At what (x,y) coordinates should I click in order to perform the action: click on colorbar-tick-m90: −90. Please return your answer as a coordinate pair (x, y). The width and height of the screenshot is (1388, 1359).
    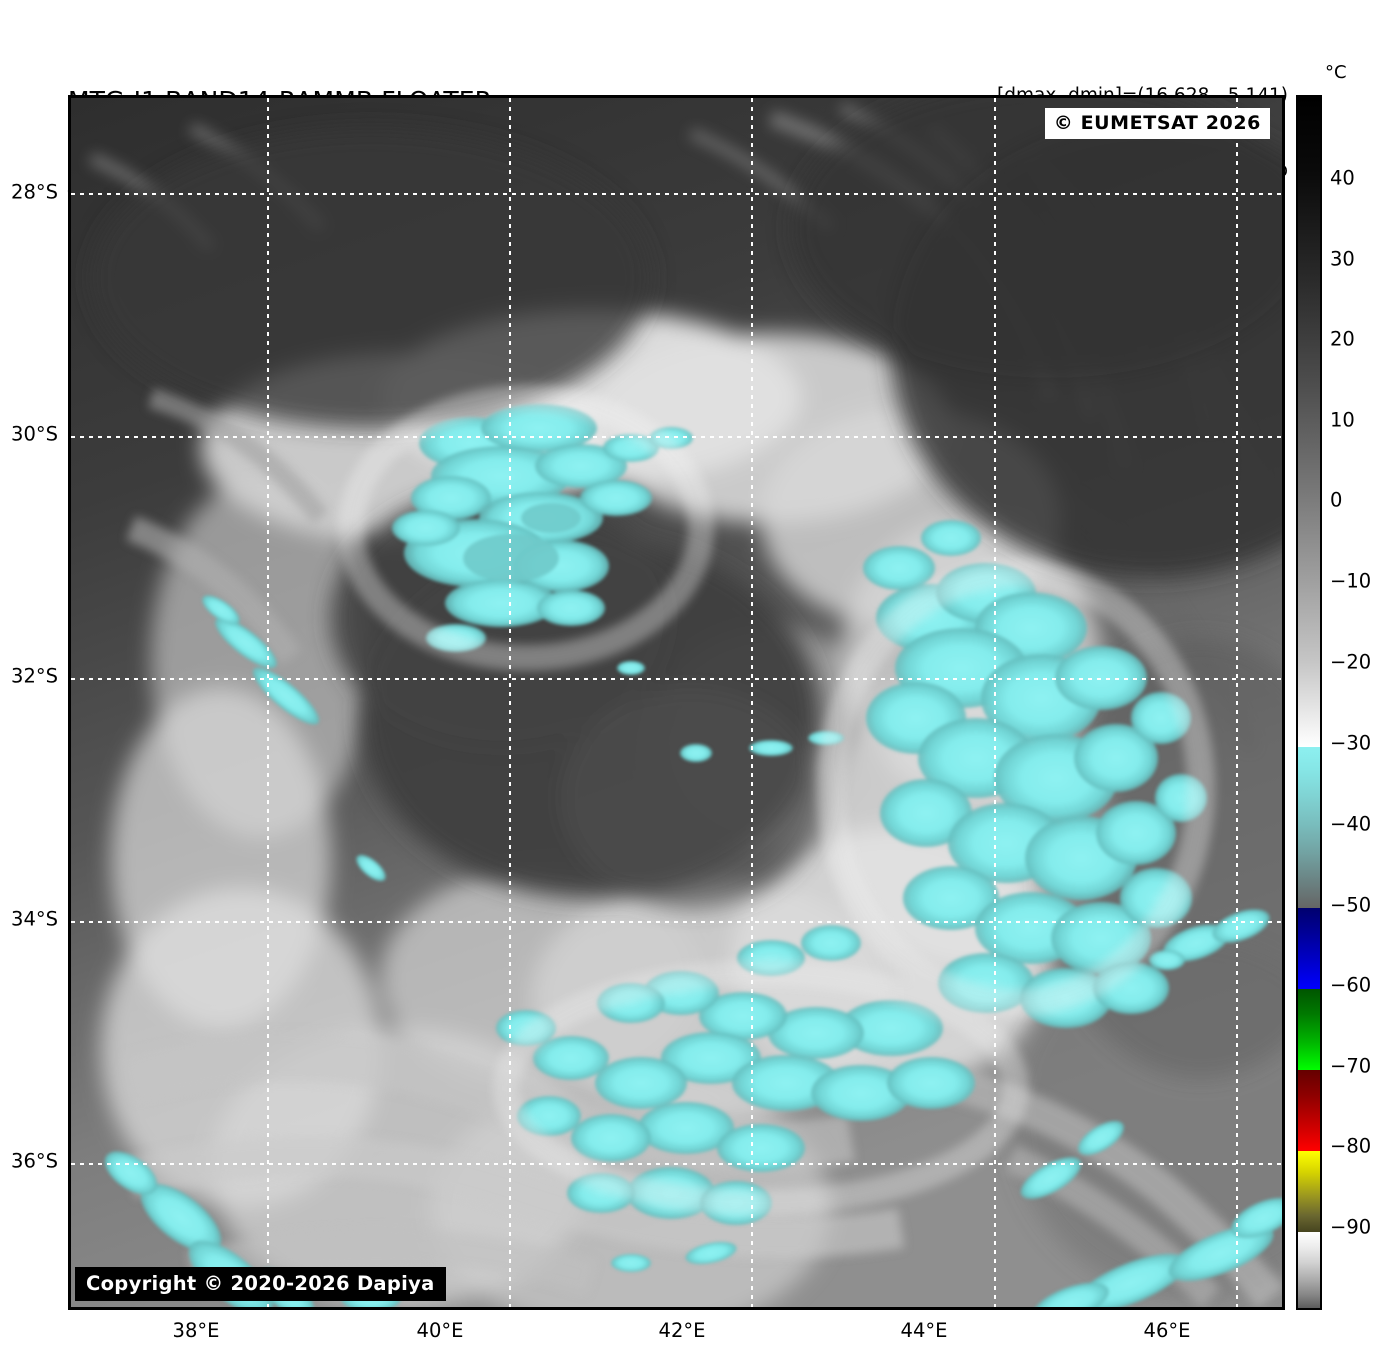
    Looking at the image, I should click on (1351, 1227).